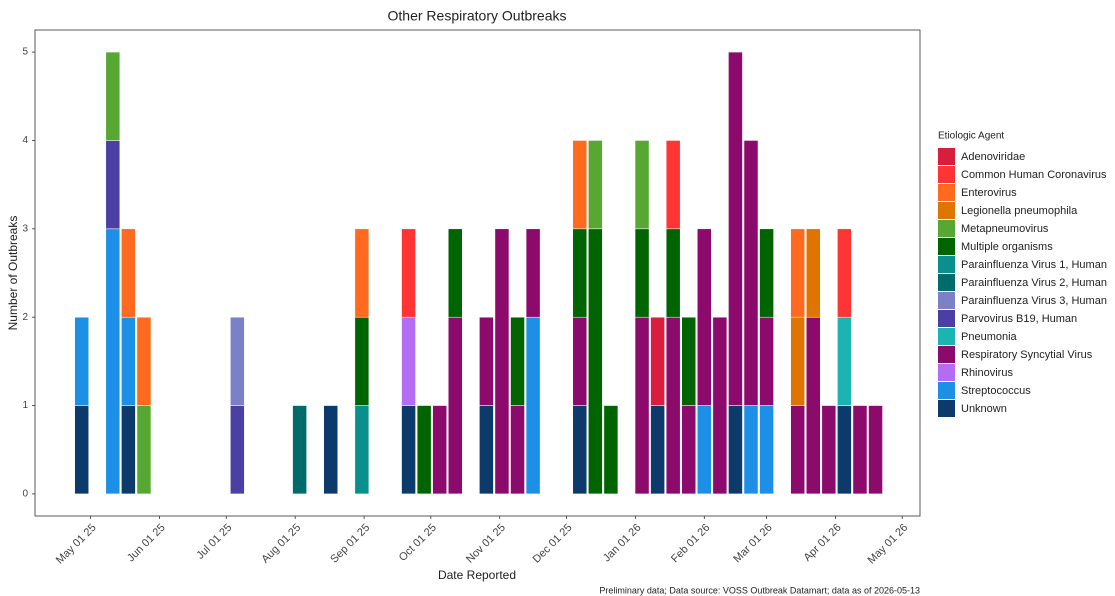  What do you see at coordinates (1019, 319) in the screenshot?
I see `legend-label: Parvovirus B19, Human` at bounding box center [1019, 319].